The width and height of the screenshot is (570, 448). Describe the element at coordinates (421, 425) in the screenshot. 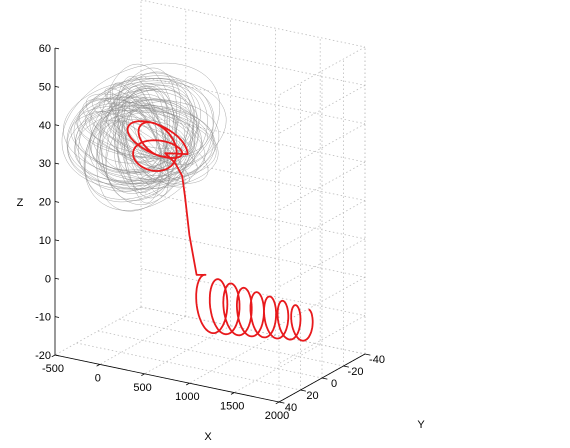

I see `y-axis-label: Y` at that location.